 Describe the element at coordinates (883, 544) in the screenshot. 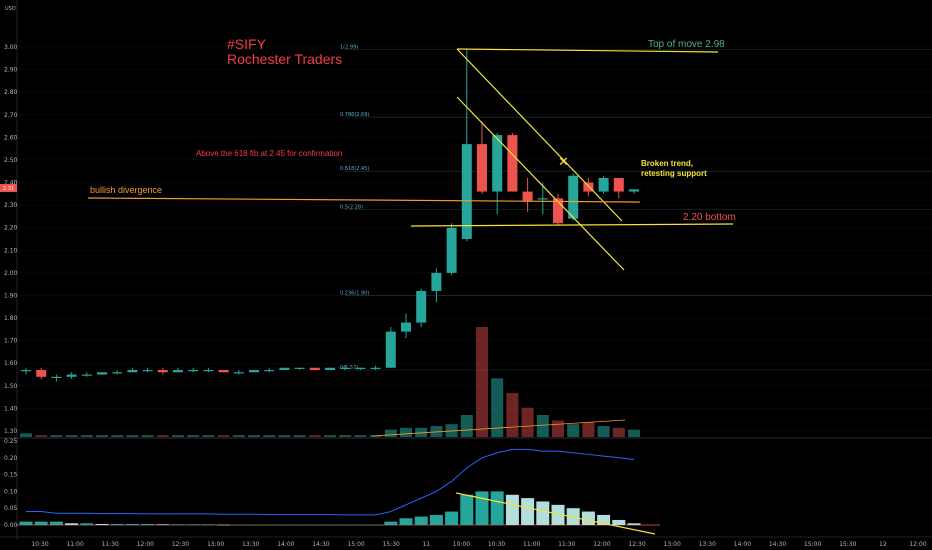

I see `time-tick-label: 12` at that location.